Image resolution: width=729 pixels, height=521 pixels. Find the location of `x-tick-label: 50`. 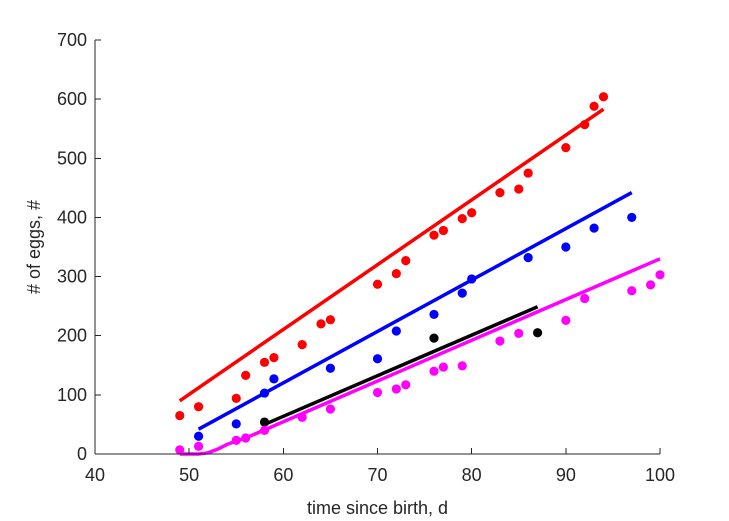

x-tick-label: 50 is located at coordinates (189, 475).